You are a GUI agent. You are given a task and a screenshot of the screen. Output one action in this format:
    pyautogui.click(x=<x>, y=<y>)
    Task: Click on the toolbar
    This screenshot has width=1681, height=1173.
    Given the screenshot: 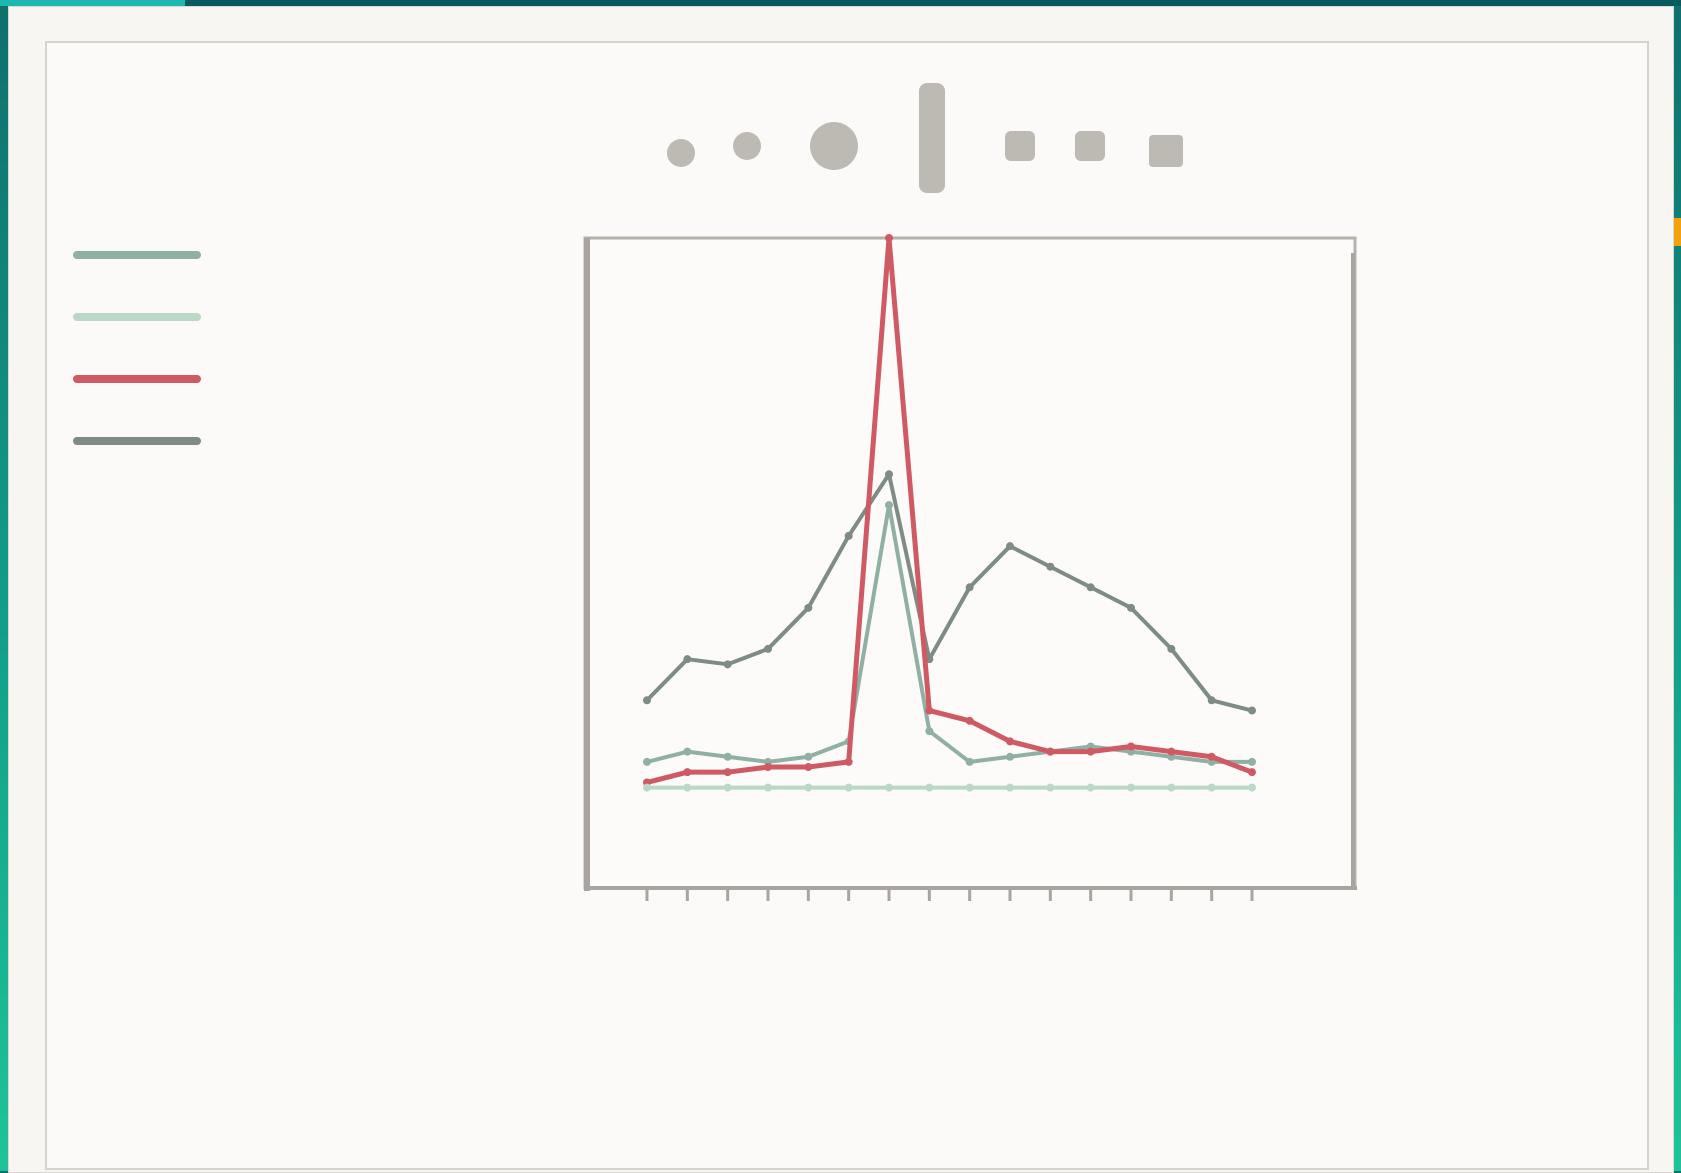 What is the action you would take?
    pyautogui.click(x=925, y=138)
    